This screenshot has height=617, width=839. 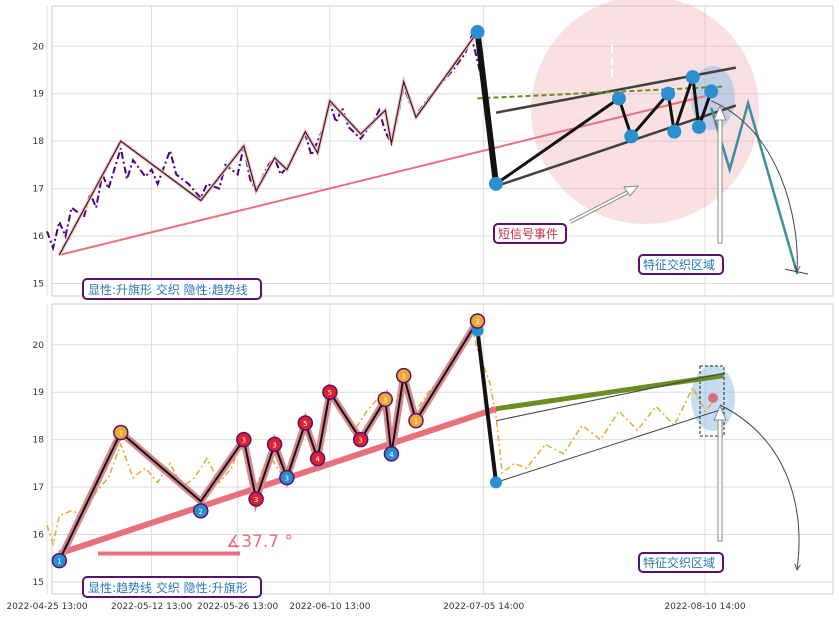 I want to click on flag-channel-upper-bottom, so click(x=609, y=397).